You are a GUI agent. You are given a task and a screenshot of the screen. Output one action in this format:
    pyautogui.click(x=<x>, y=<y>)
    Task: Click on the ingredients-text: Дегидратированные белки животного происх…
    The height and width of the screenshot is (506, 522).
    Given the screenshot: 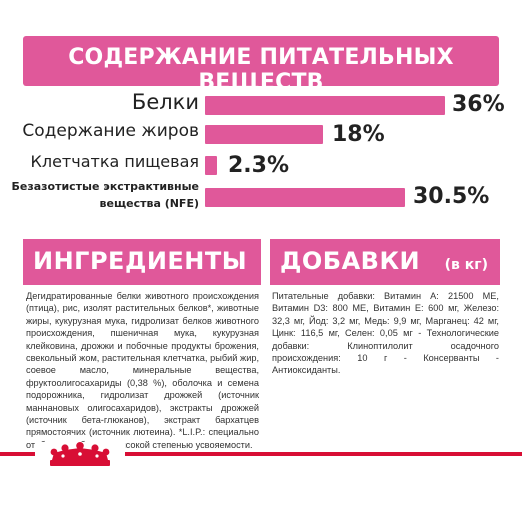 What is the action you would take?
    pyautogui.click(x=142, y=370)
    